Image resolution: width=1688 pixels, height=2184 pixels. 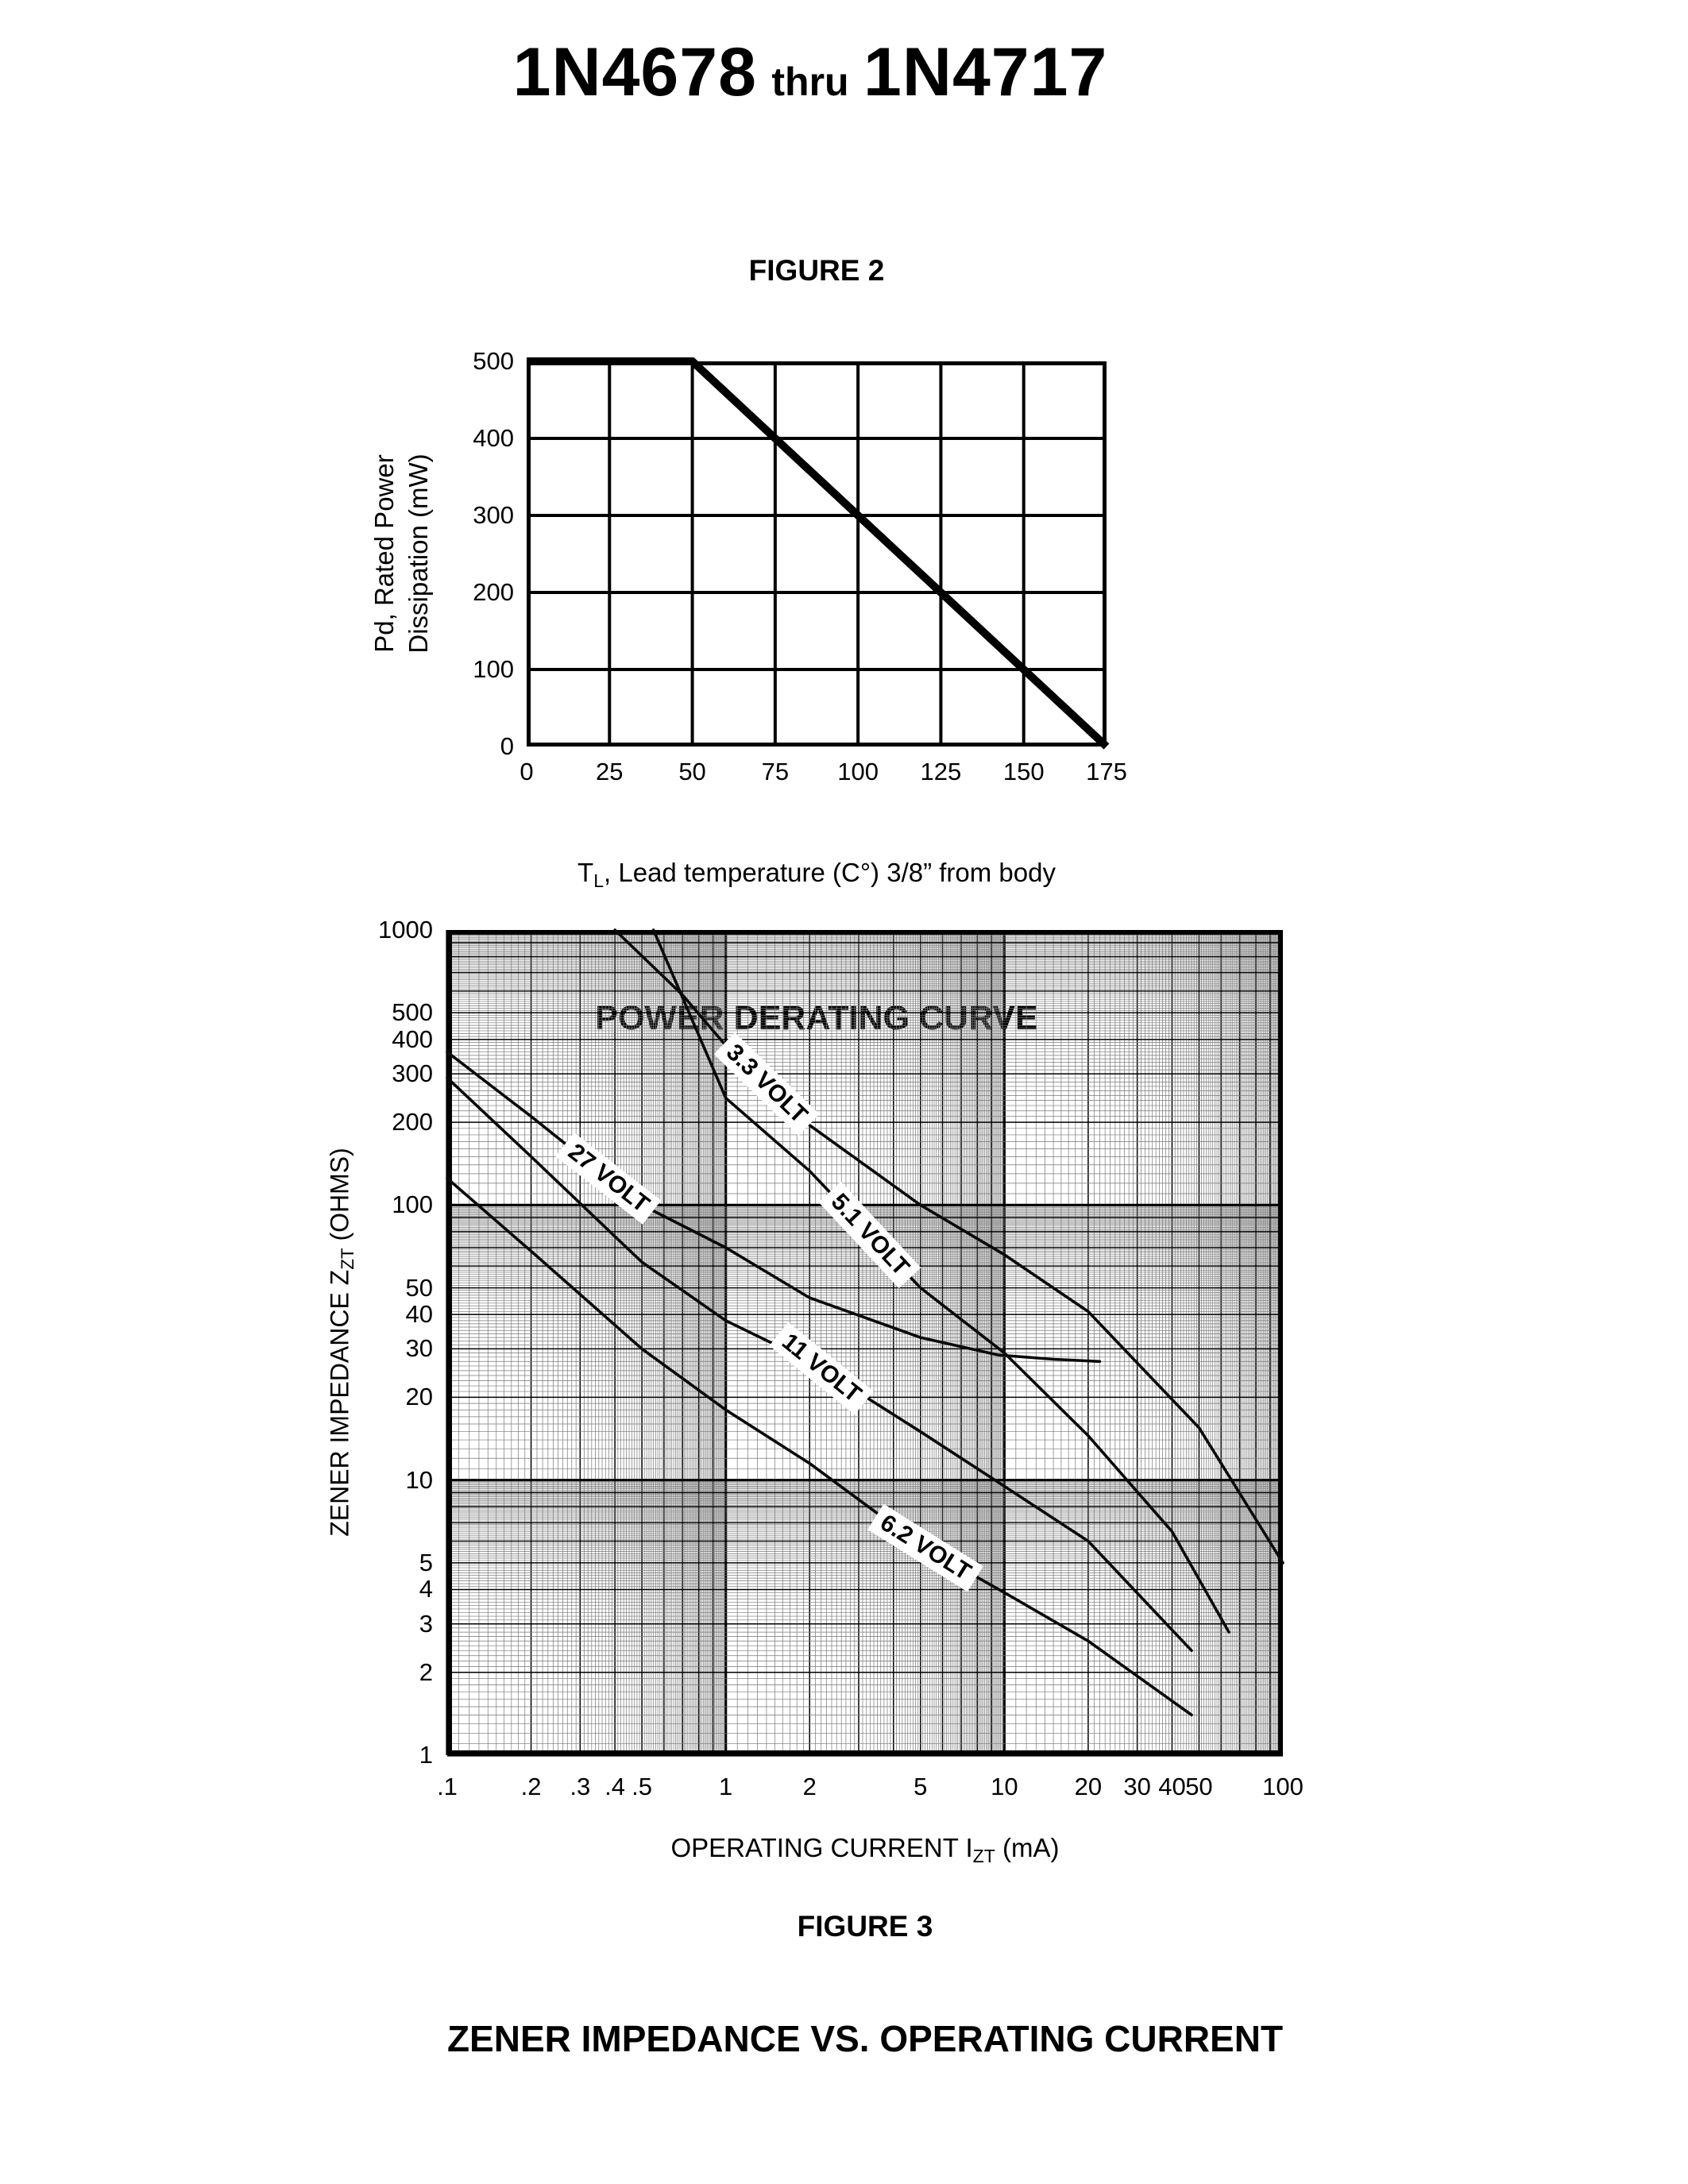 I want to click on figure3-heading: FIGURE 3, so click(x=865, y=1926).